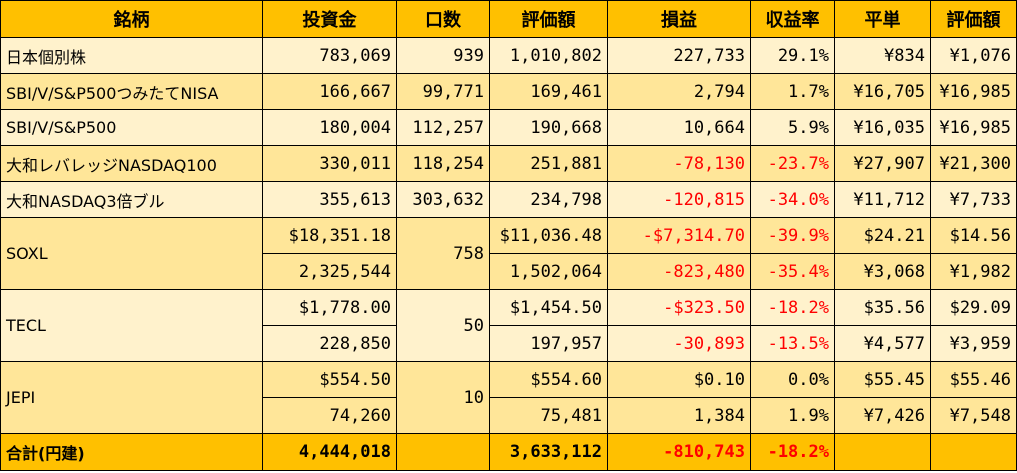 Image resolution: width=1017 pixels, height=473 pixels. I want to click on rate-cell: 5.9%, so click(792, 127).